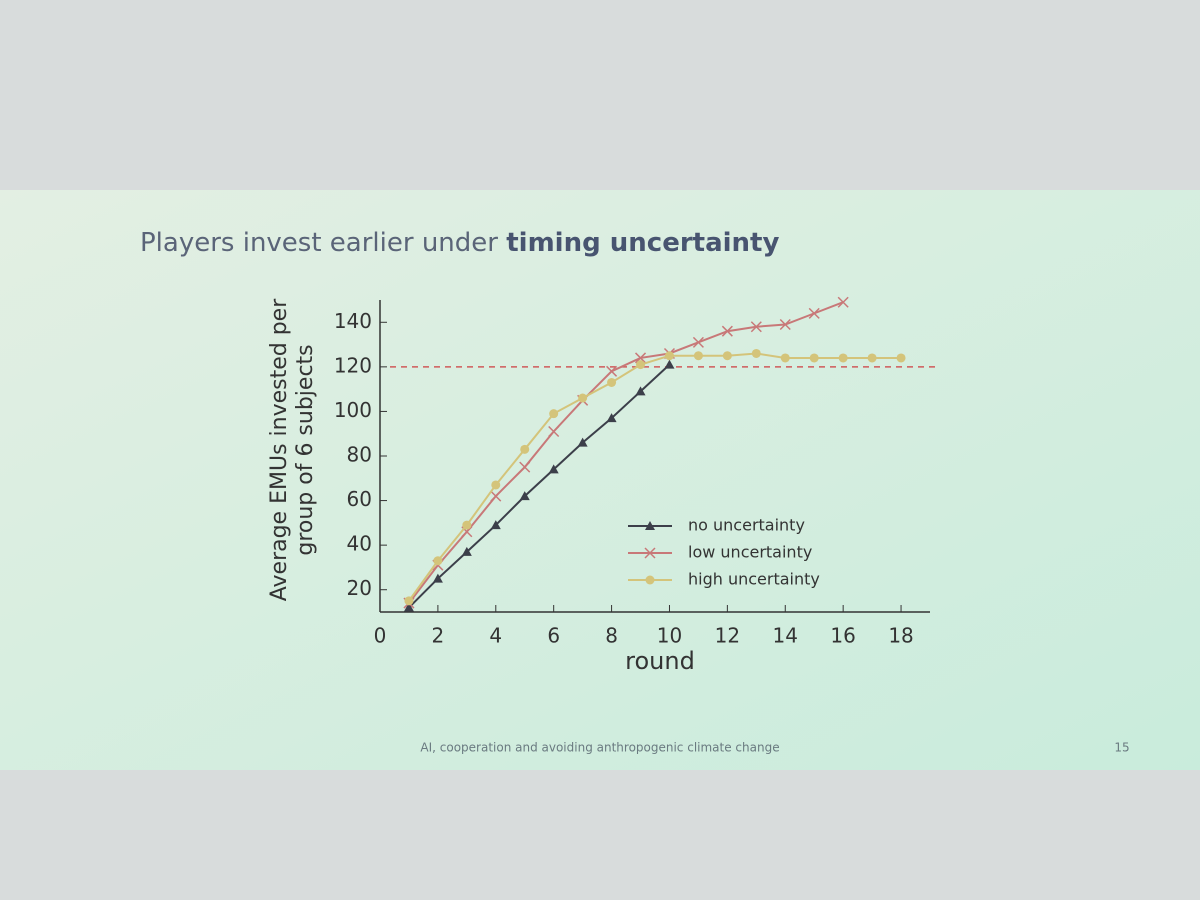  I want to click on x-tick-label: 10, so click(669, 636).